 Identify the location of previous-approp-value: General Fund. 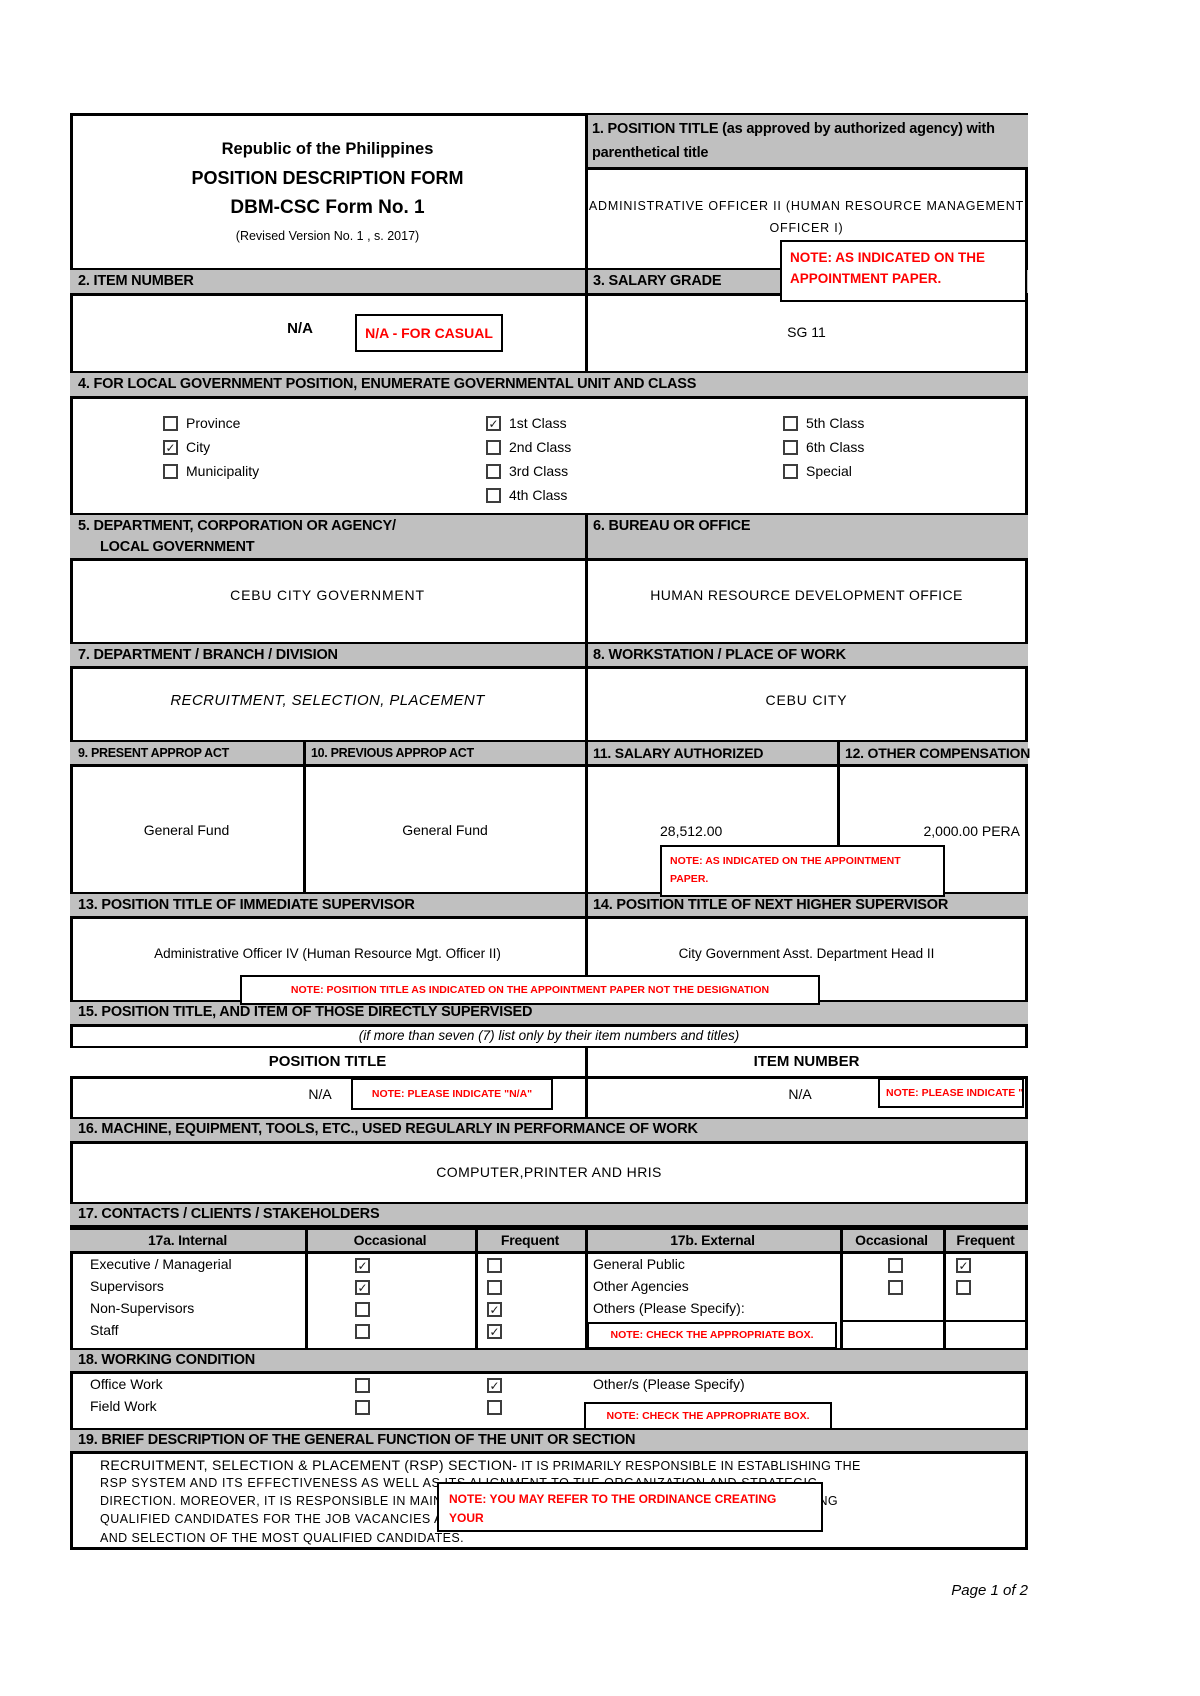
(445, 830).